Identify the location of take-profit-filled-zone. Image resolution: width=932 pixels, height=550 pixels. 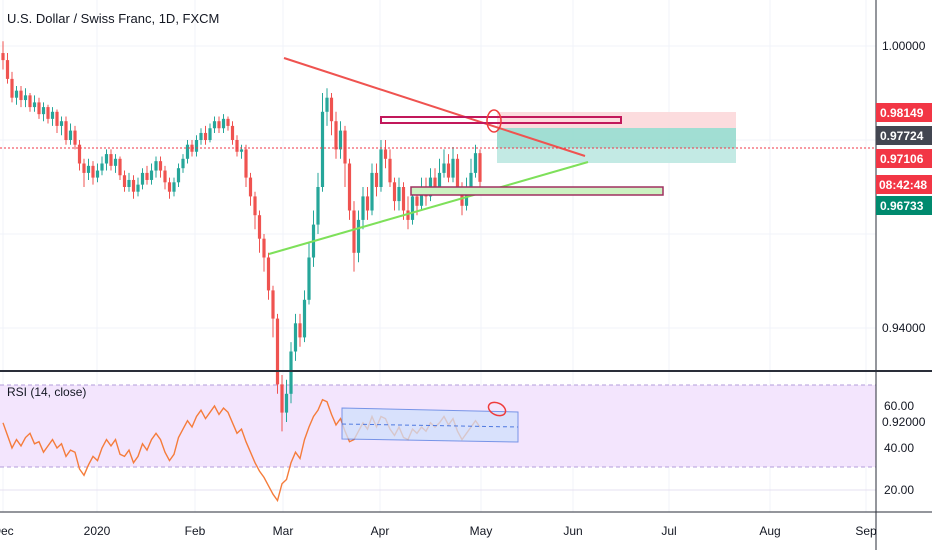
(616, 138).